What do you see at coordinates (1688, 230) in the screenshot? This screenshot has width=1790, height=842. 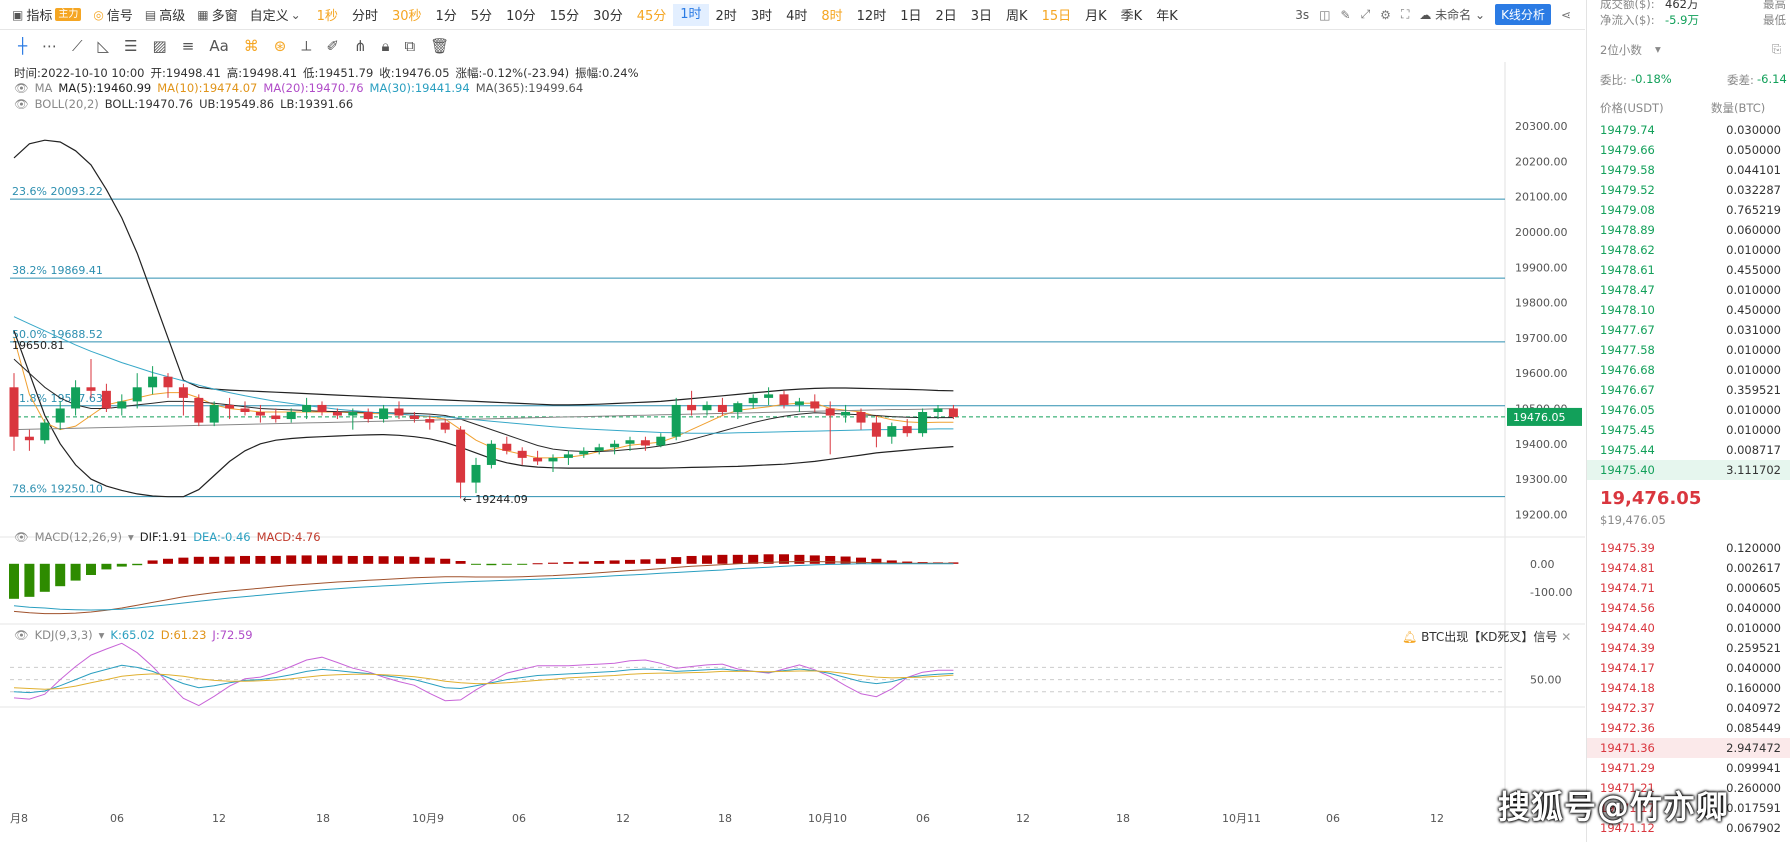 I see `ask-row: 19478.89 0.060000` at bounding box center [1688, 230].